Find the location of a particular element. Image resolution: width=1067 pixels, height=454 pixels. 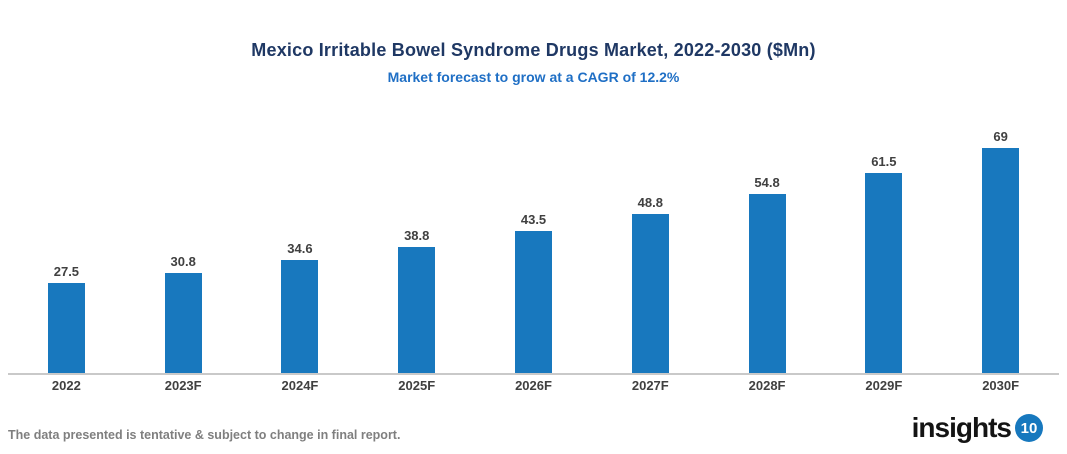

bar-value-label: 43.5 is located at coordinates (533, 220).